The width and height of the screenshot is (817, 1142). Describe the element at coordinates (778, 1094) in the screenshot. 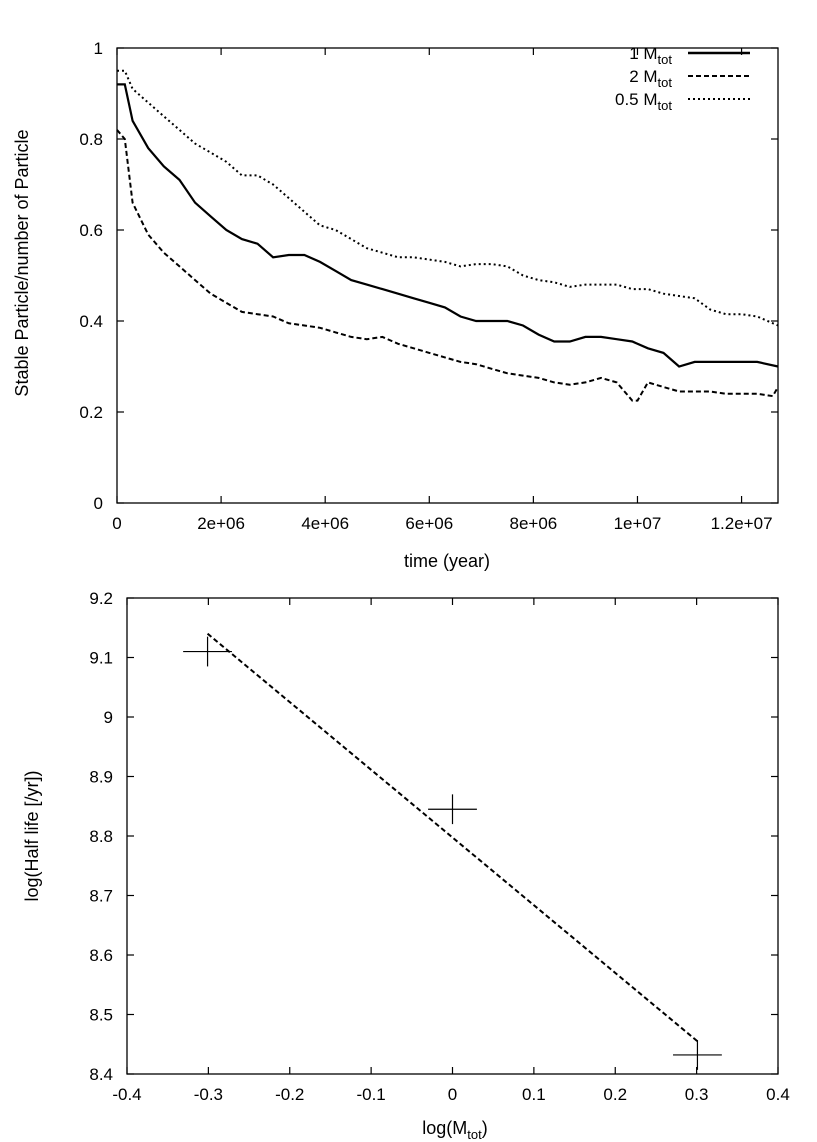

I see `half-life-x-tick-label: 0.4` at that location.